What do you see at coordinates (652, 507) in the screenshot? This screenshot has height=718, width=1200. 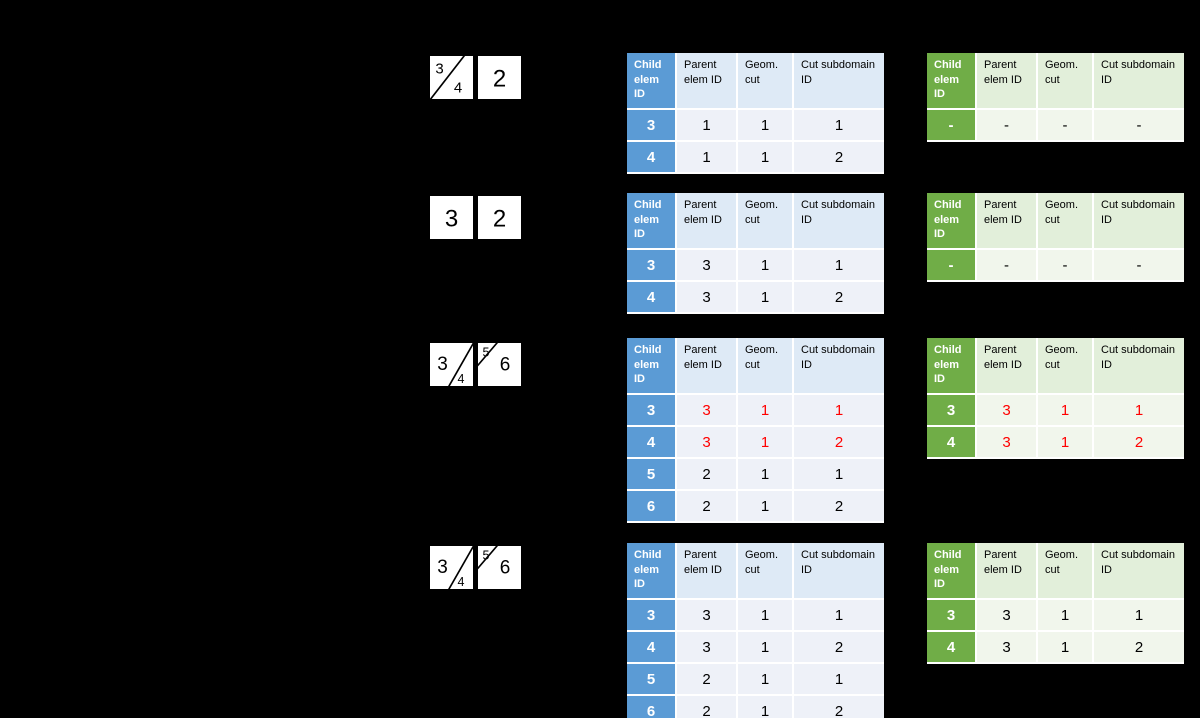 I see `child-elem-id-cell: 6` at bounding box center [652, 507].